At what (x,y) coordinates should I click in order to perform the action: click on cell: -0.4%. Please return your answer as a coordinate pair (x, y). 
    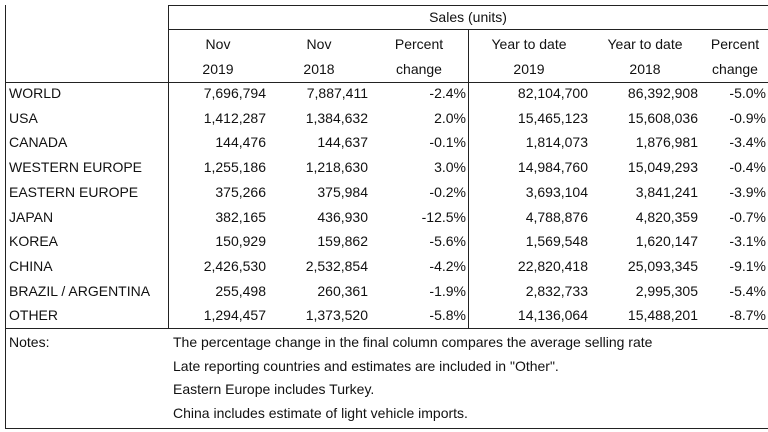
    Looking at the image, I should click on (747, 167).